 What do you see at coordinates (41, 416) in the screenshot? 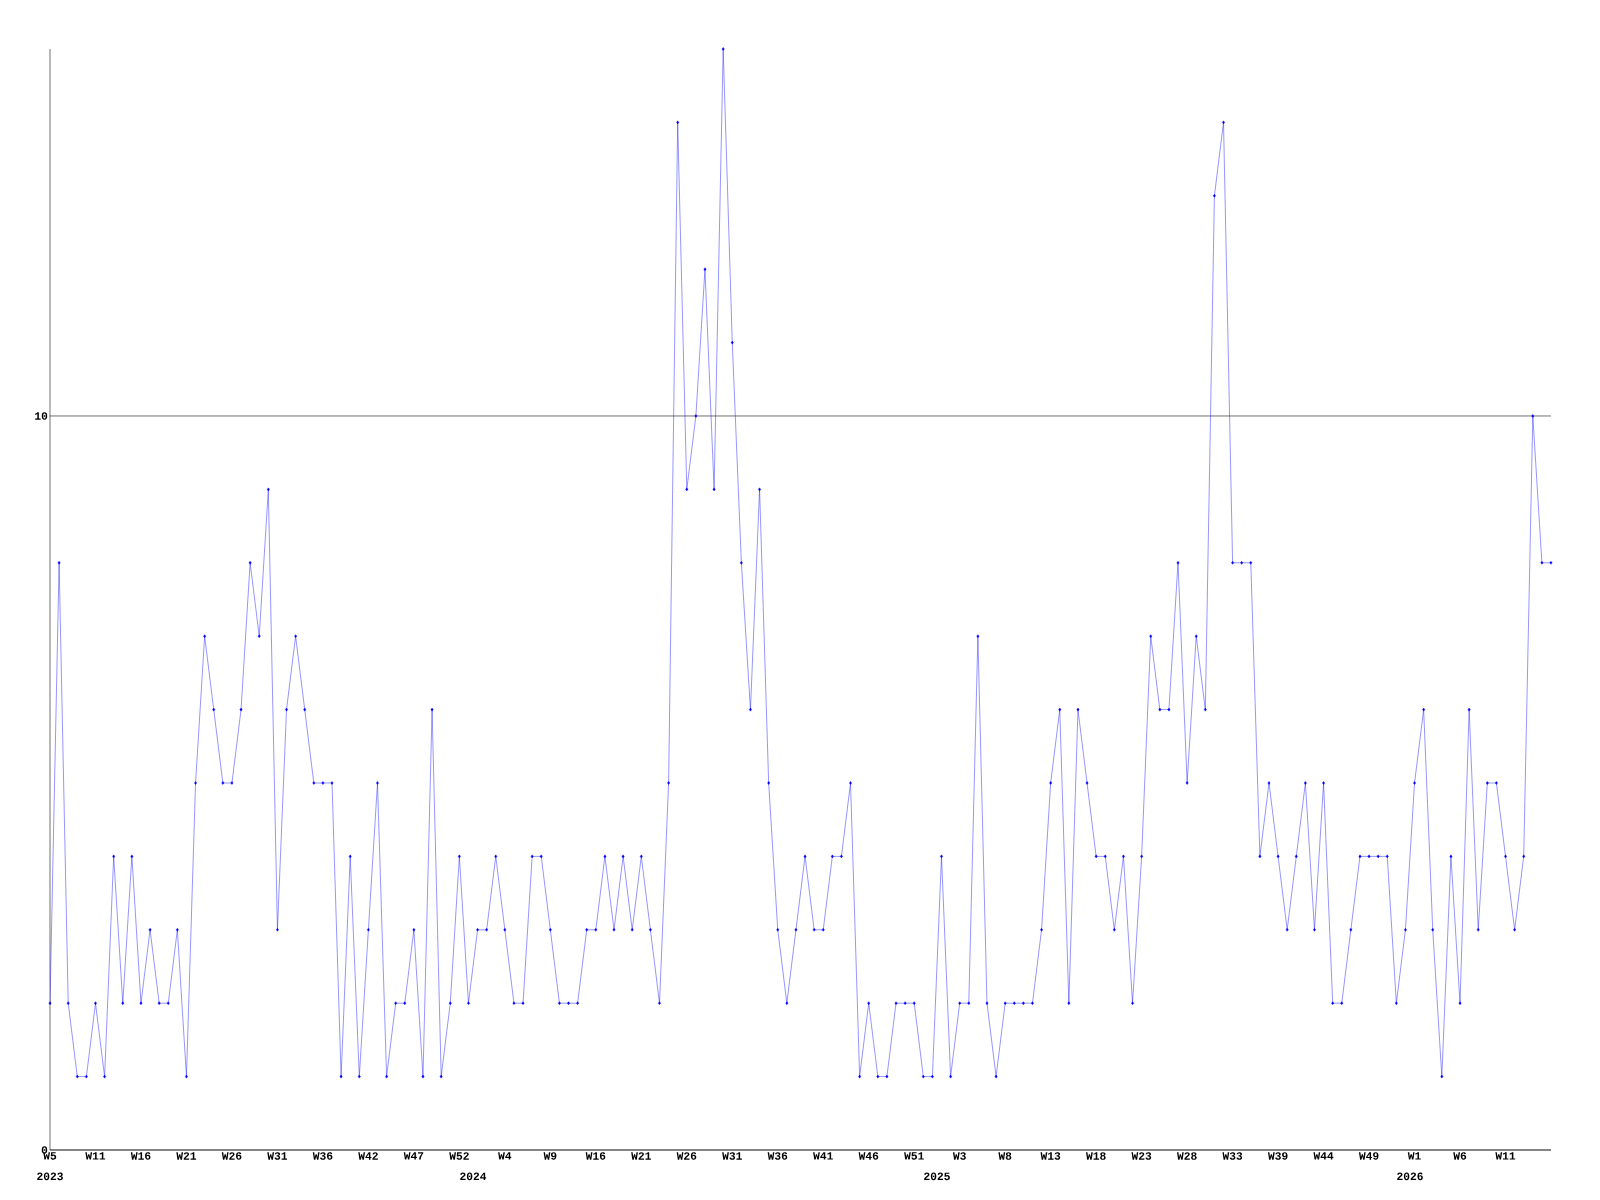
I see `y-tick-label: 10` at bounding box center [41, 416].